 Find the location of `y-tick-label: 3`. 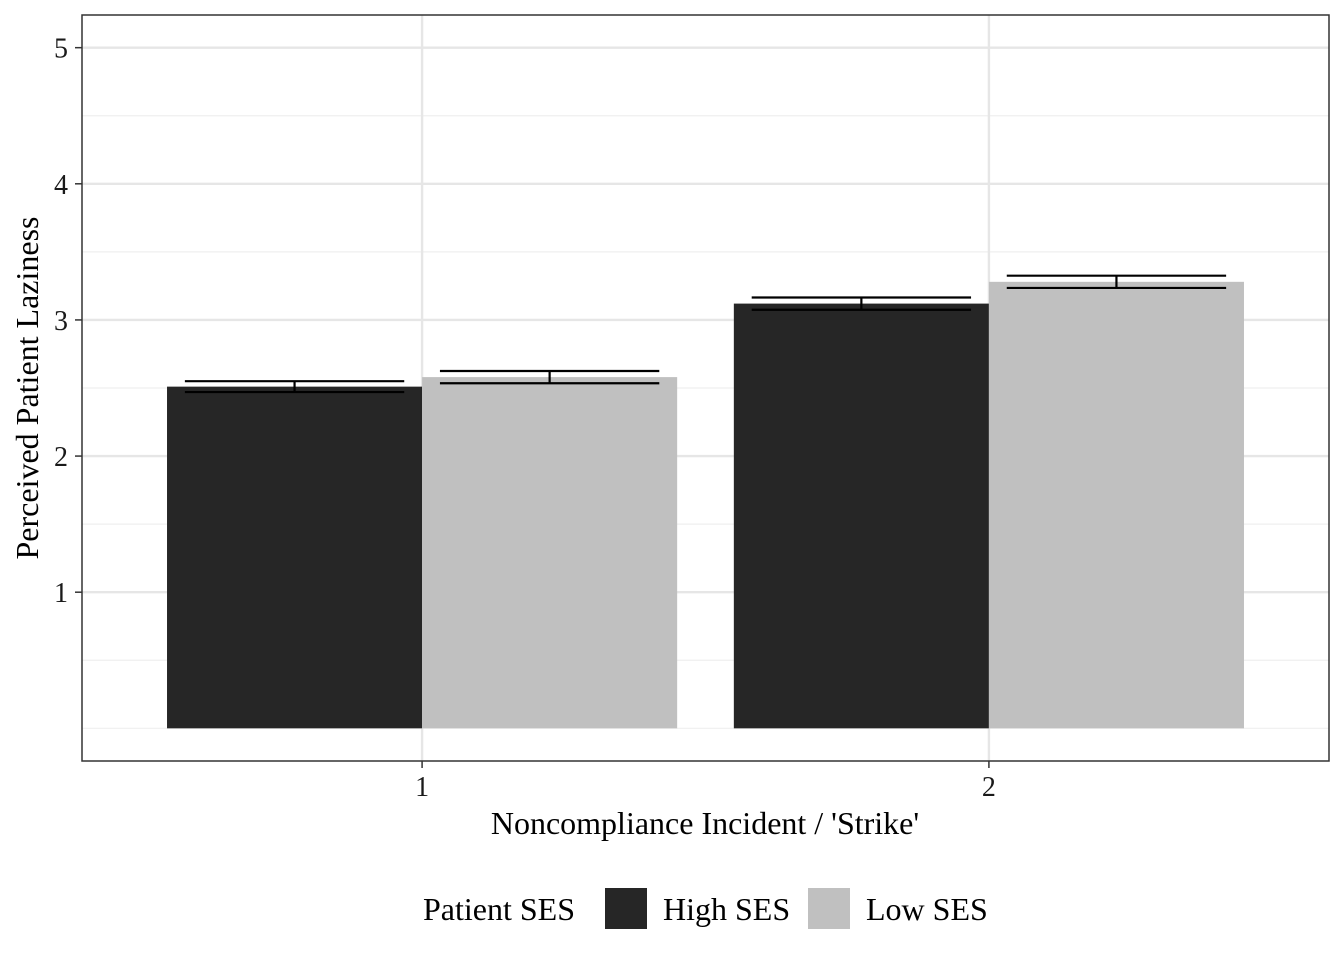

y-tick-label: 3 is located at coordinates (61, 321).